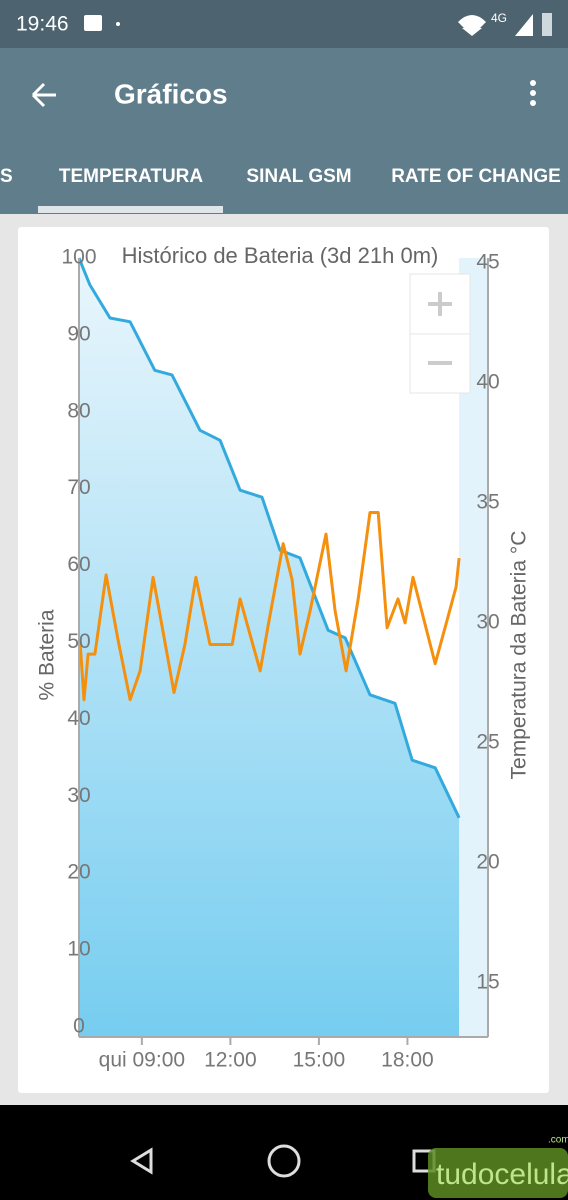 The height and width of the screenshot is (1200, 568). Describe the element at coordinates (487, 982) in the screenshot. I see `y2-tick-label: 15` at that location.